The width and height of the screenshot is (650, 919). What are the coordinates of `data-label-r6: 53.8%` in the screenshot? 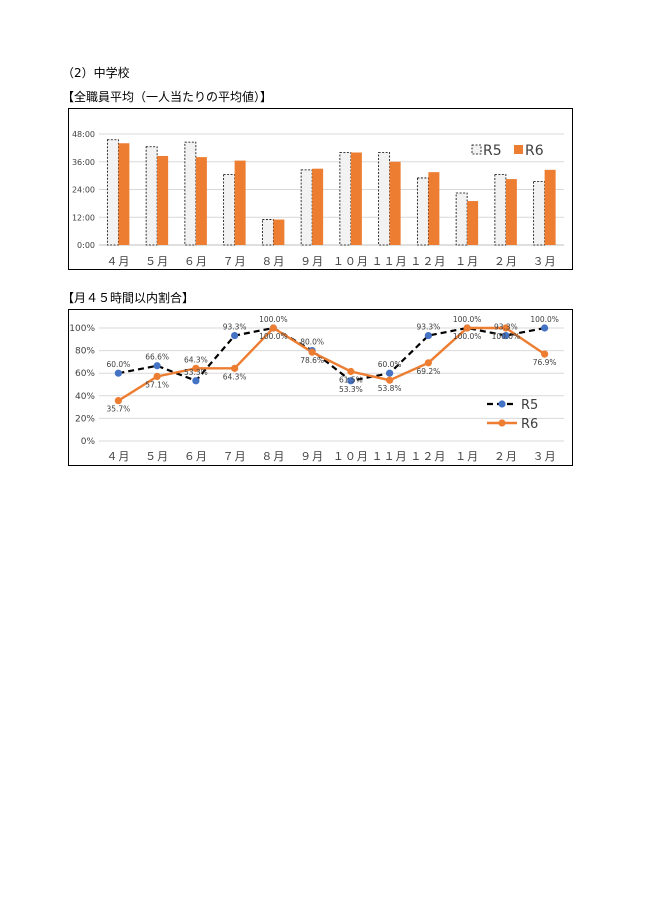 It's located at (390, 388).